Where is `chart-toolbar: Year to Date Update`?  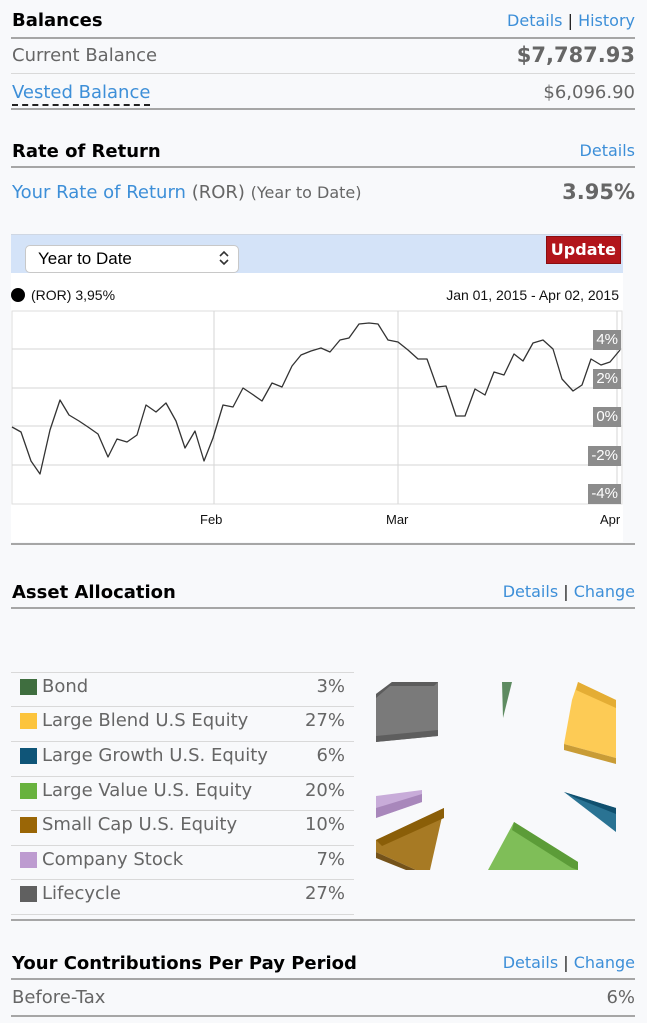 chart-toolbar: Year to Date Update is located at coordinates (317, 254).